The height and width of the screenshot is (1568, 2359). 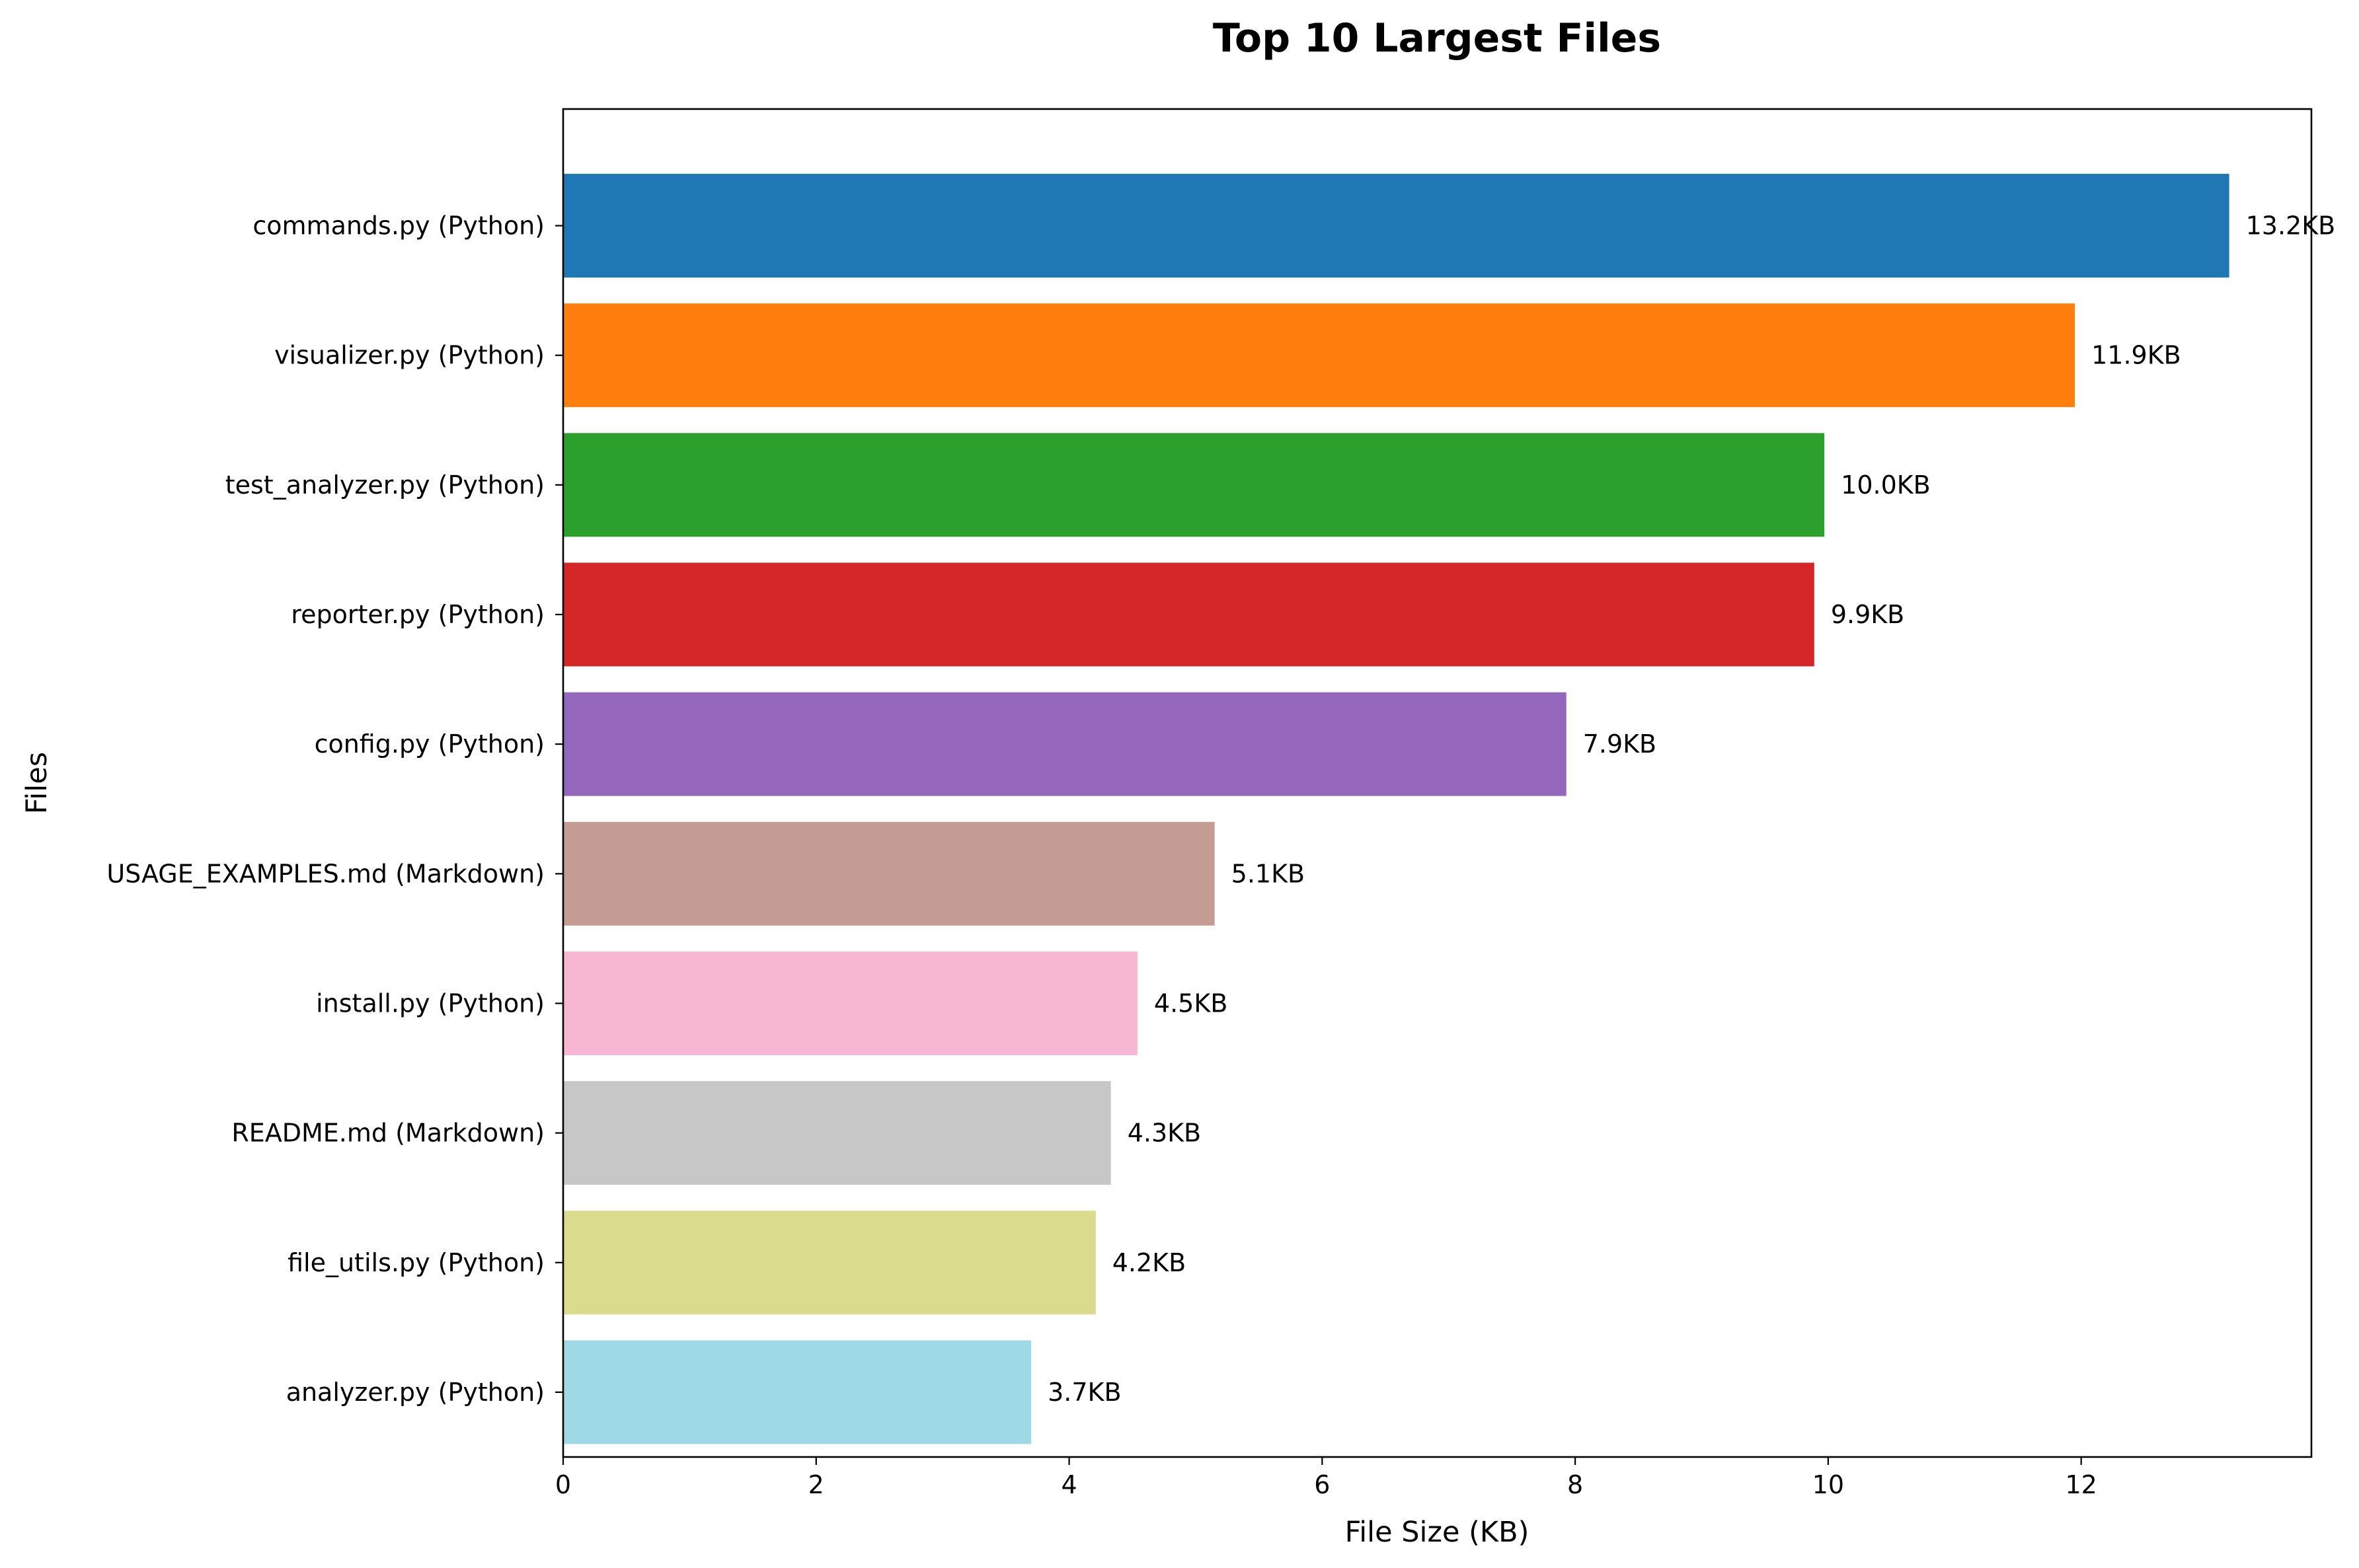 I want to click on y-tick-label: commands.py (Python), so click(x=398, y=226).